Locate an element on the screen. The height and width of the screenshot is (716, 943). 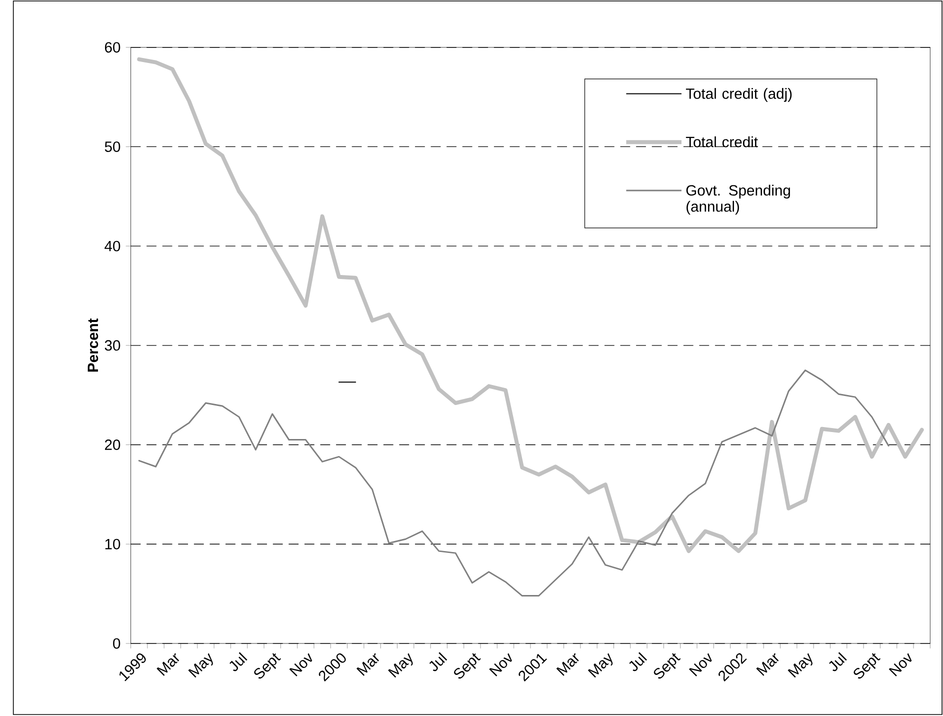
legend-label: Govt. Spending (annual) is located at coordinates (738, 199).